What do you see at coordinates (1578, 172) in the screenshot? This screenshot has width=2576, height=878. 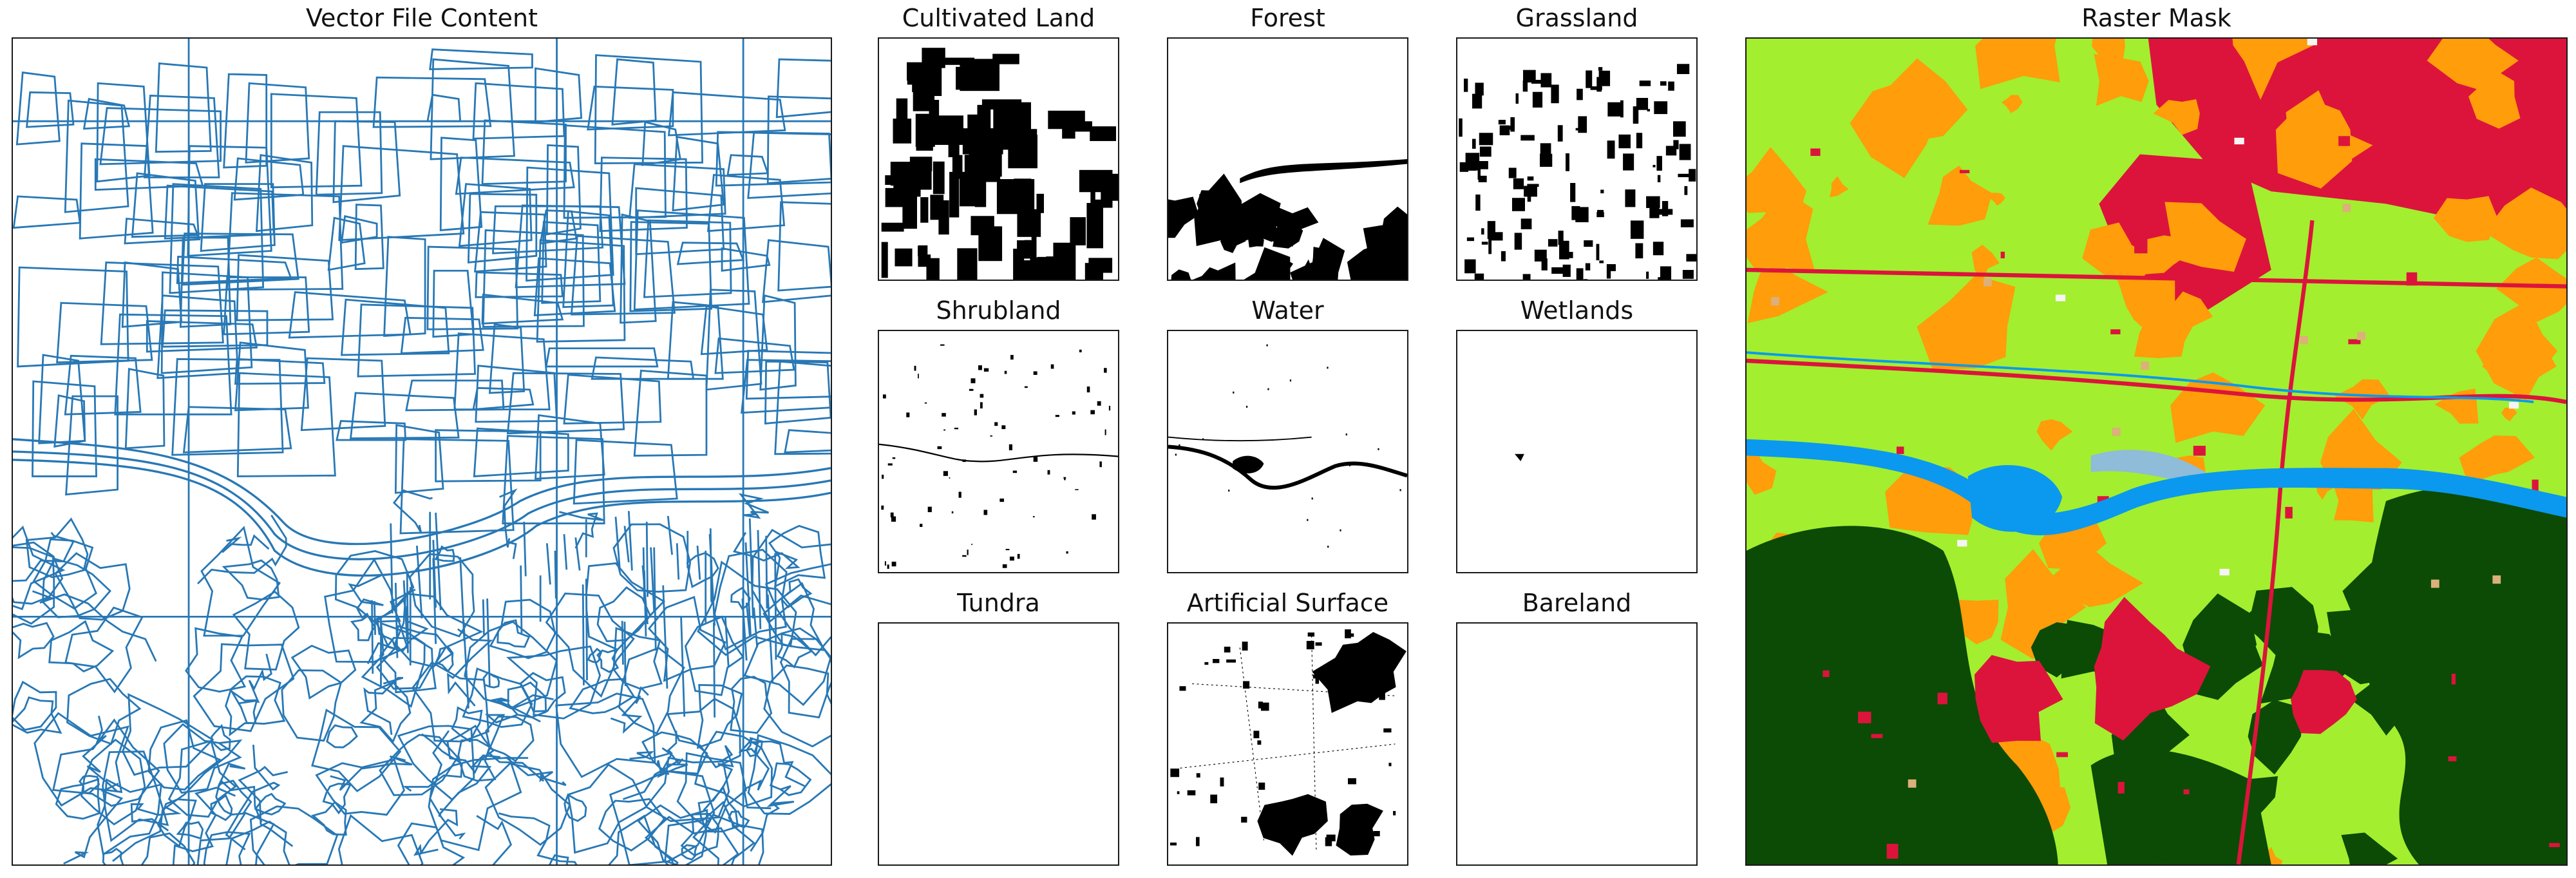 I see `grassland-mask` at bounding box center [1578, 172].